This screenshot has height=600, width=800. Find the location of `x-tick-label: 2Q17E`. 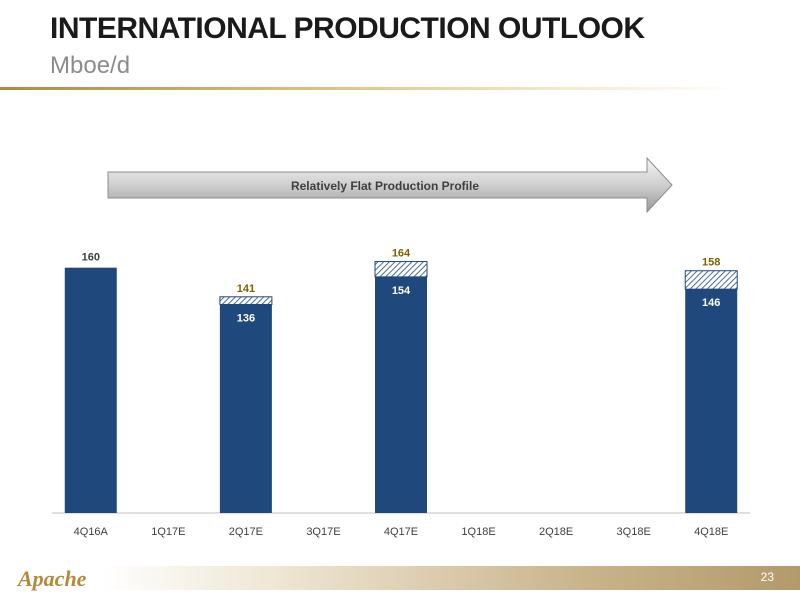

x-tick-label: 2Q17E is located at coordinates (246, 532).